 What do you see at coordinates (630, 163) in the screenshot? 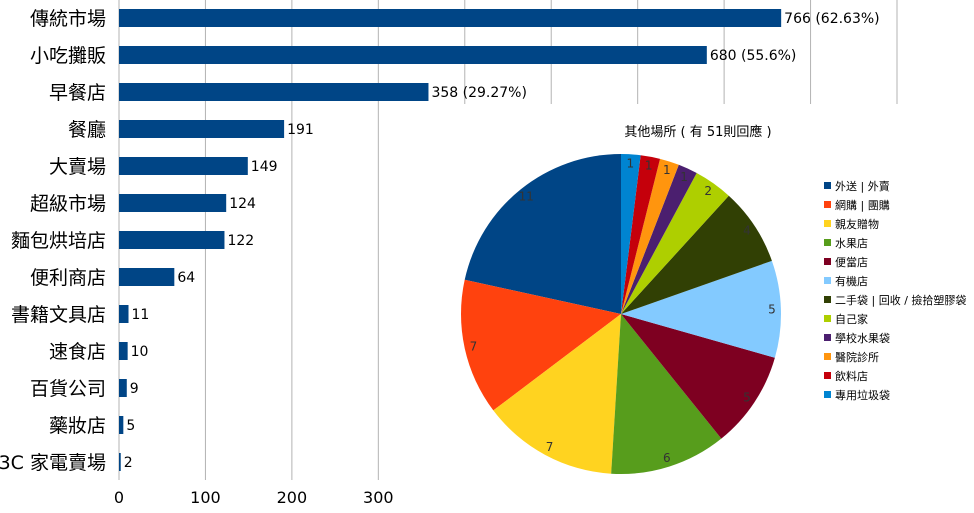
I see `pie-value-label-11: 1` at bounding box center [630, 163].